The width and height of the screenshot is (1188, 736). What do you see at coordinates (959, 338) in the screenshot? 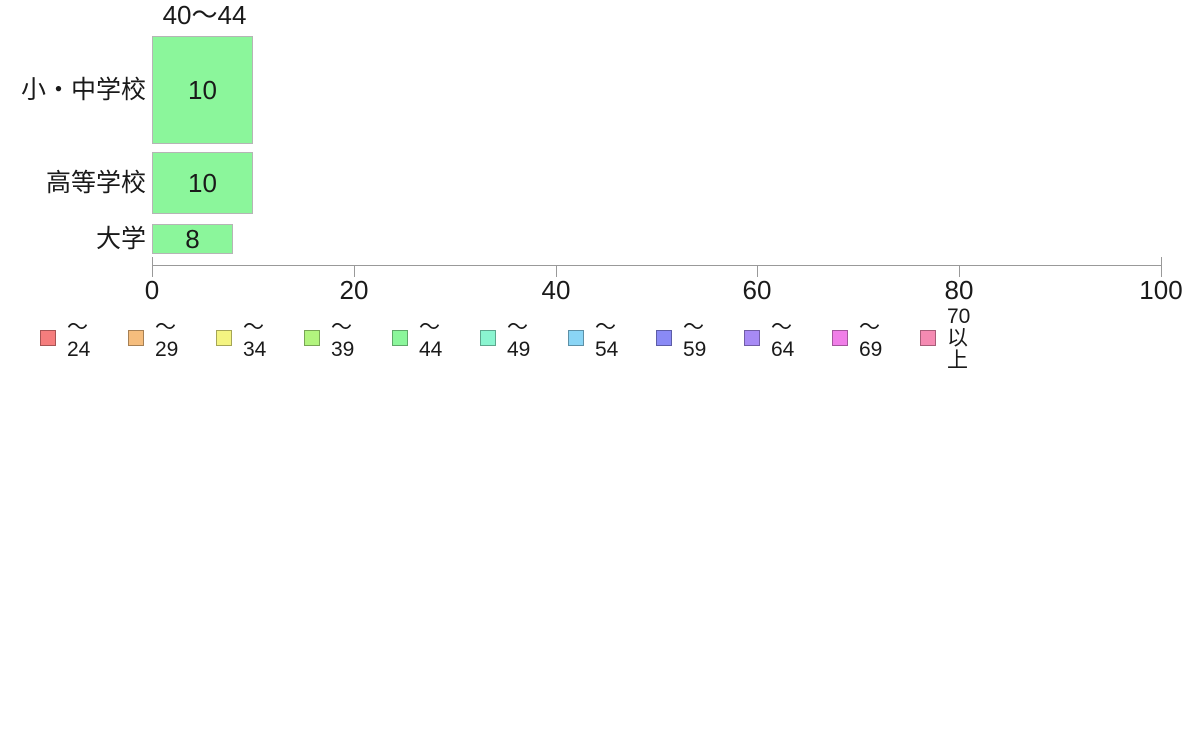
I see `legend-item-label: 70 以上` at bounding box center [959, 338].